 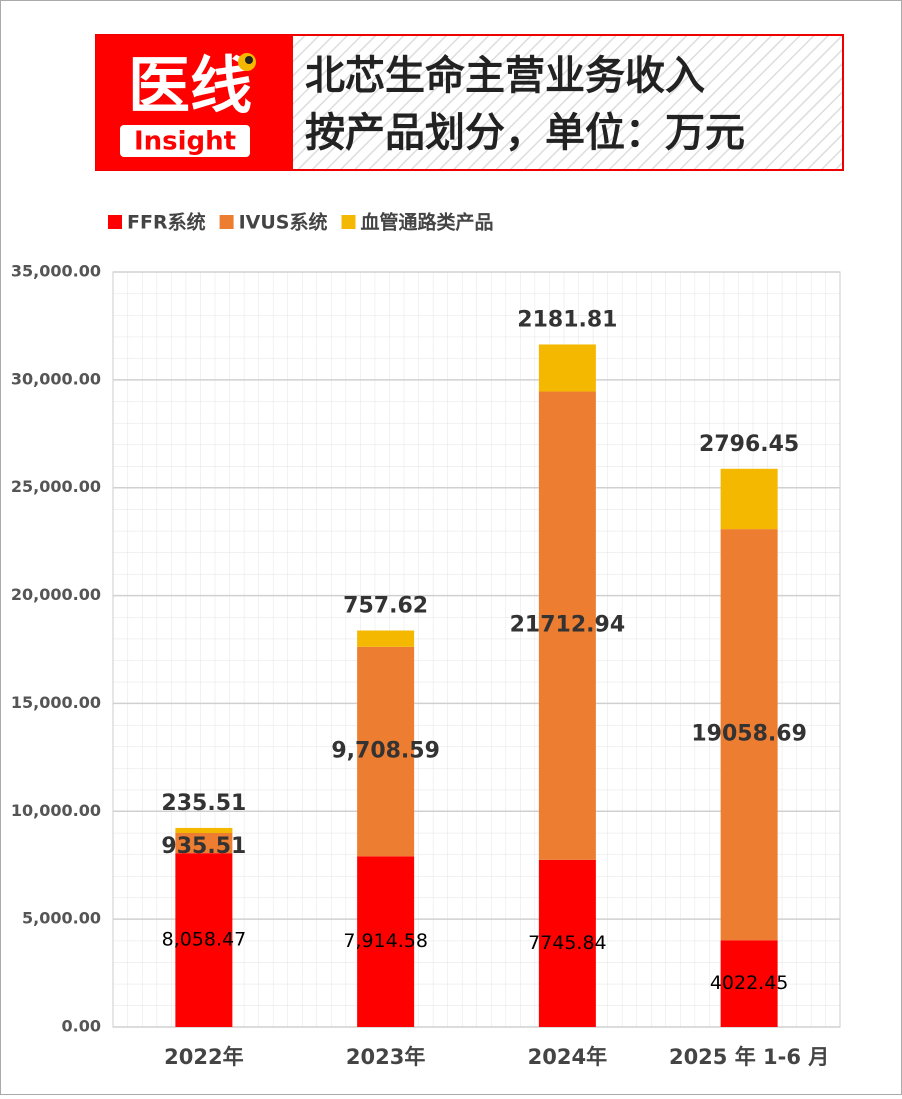 What do you see at coordinates (56, 810) in the screenshot?
I see `y-tick-label: 10,000.00` at bounding box center [56, 810].